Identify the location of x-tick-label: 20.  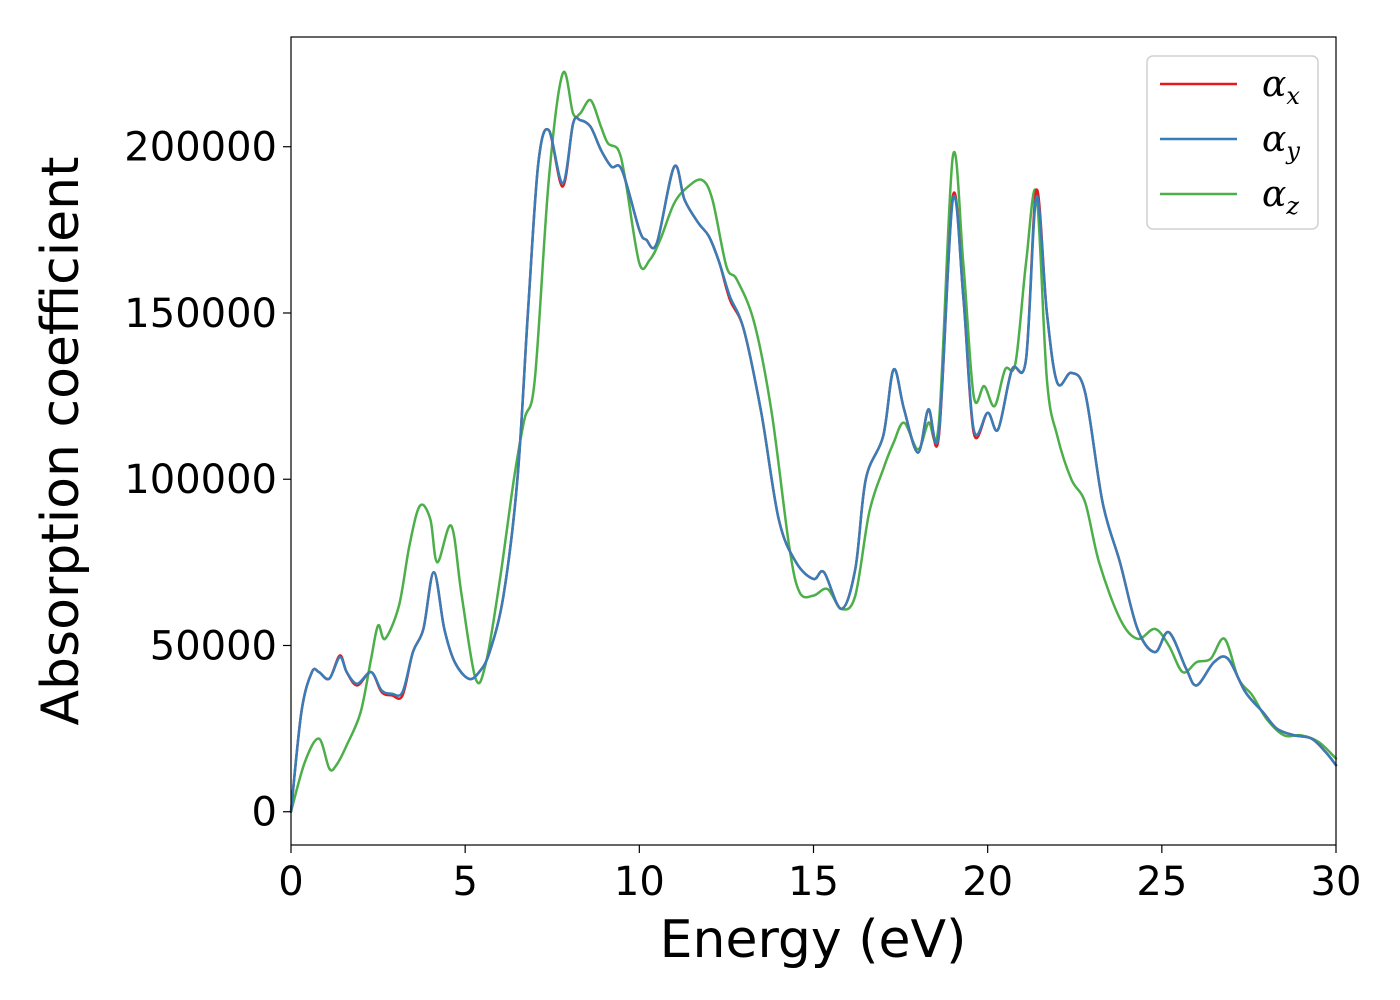
(987, 882).